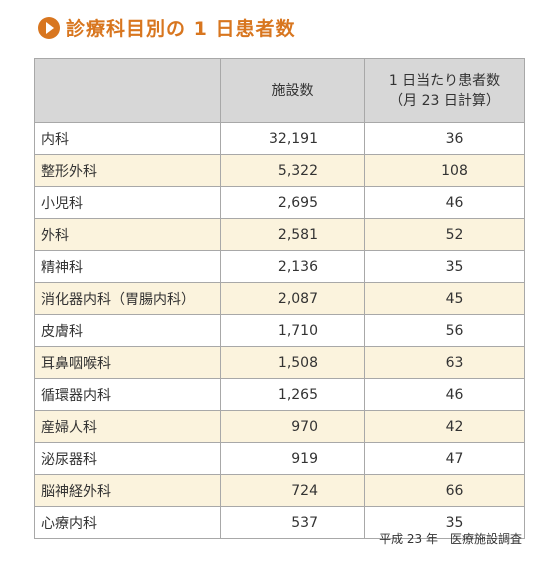  What do you see at coordinates (292, 426) in the screenshot?
I see `facilities-cell: 970` at bounding box center [292, 426].